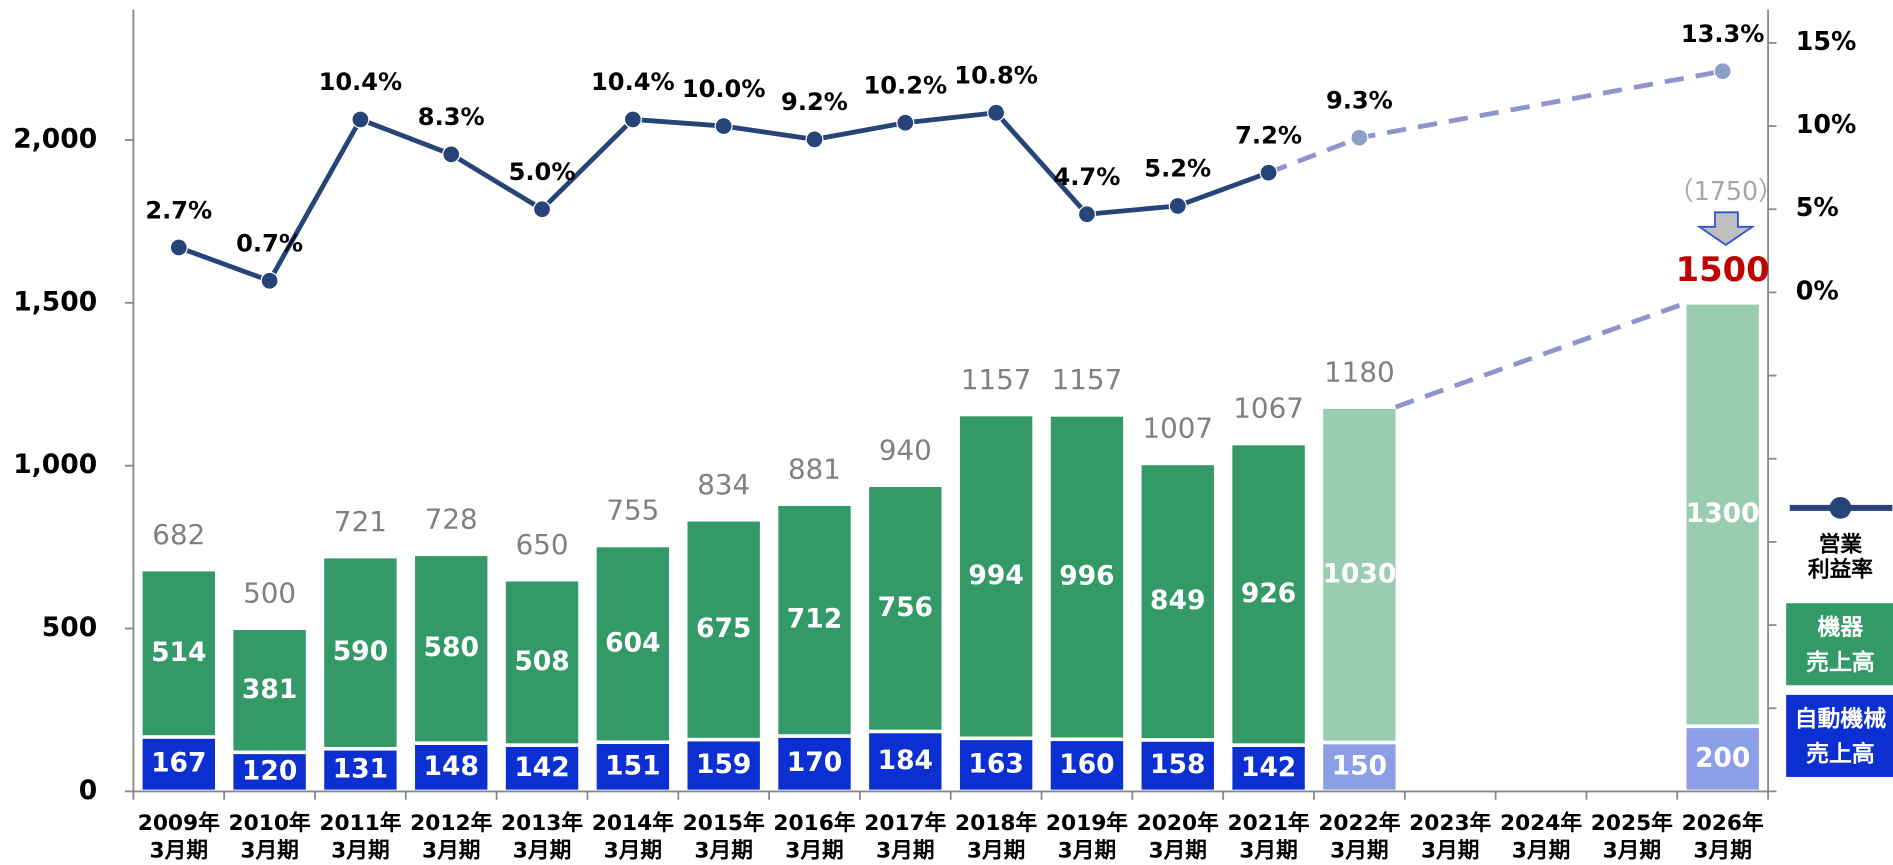 Image resolution: width=1893 pixels, height=865 pixels. I want to click on total-label: 650, so click(542, 544).